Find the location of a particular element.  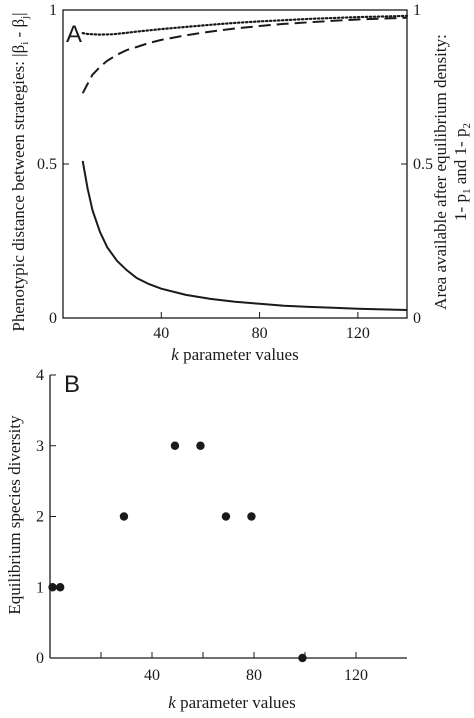

panel-a-x-tick-label: 40 is located at coordinates (161, 333).